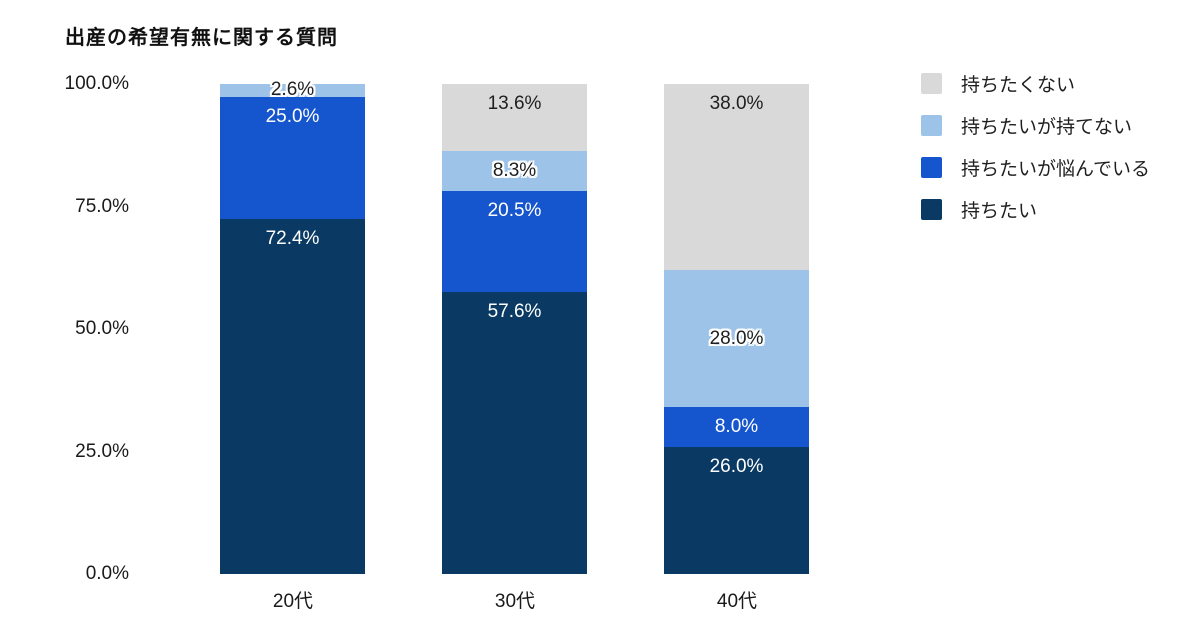  I want to click on legend-item: 持ちたいが持てない, so click(1035, 126).